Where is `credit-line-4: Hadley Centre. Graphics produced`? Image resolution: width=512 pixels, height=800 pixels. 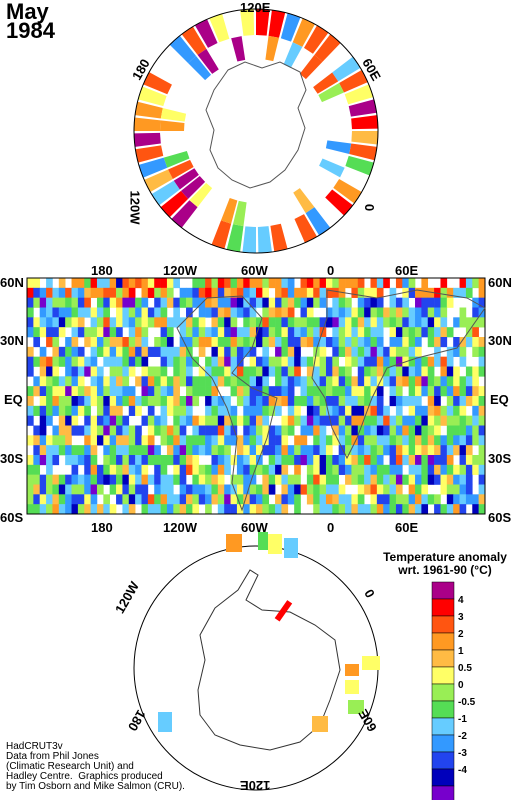 credit-line-4: Hadley Centre. Graphics produced is located at coordinates (84, 776).